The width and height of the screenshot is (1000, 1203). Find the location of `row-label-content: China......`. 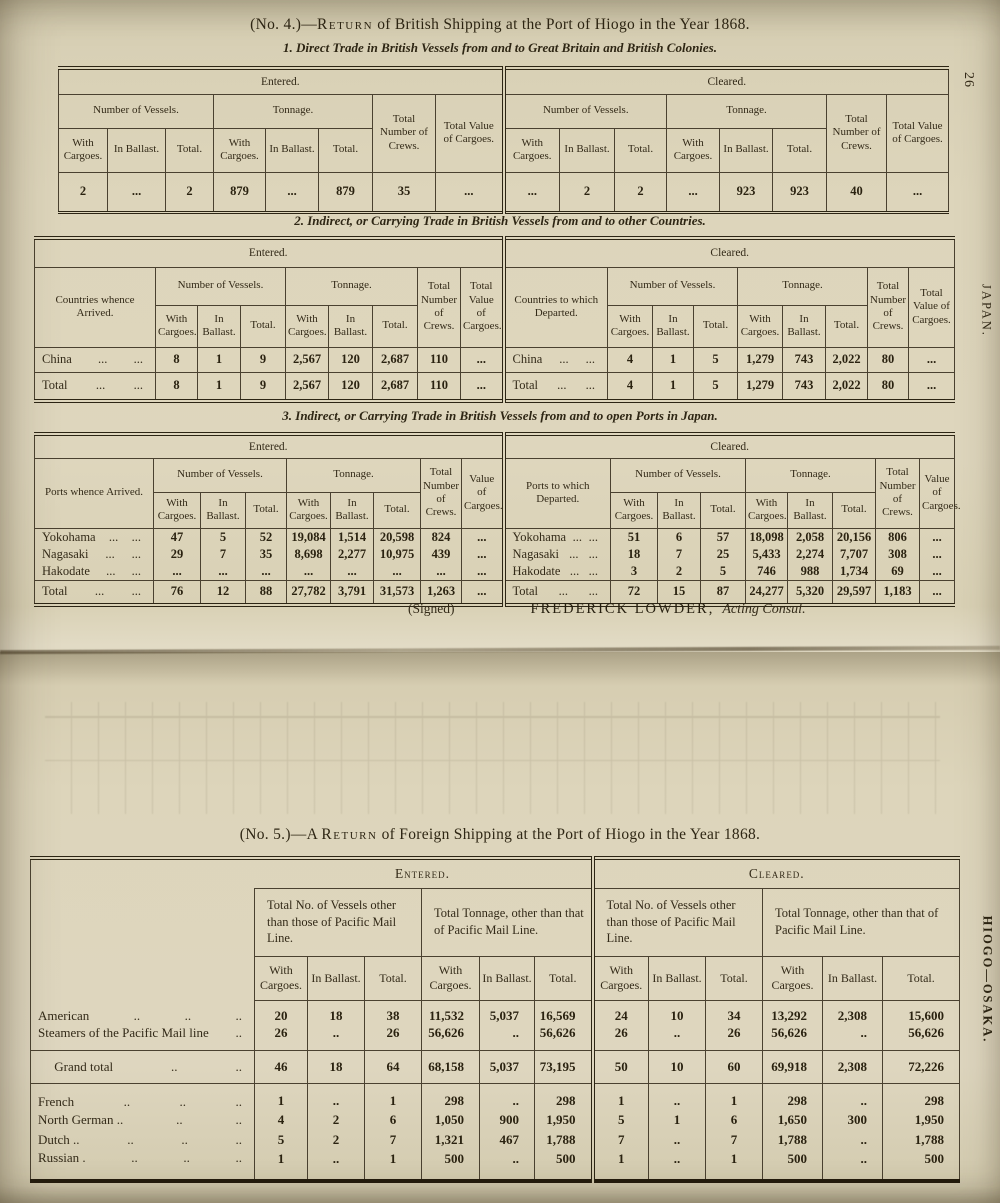

row-label-content: China...... is located at coordinates (557, 359).